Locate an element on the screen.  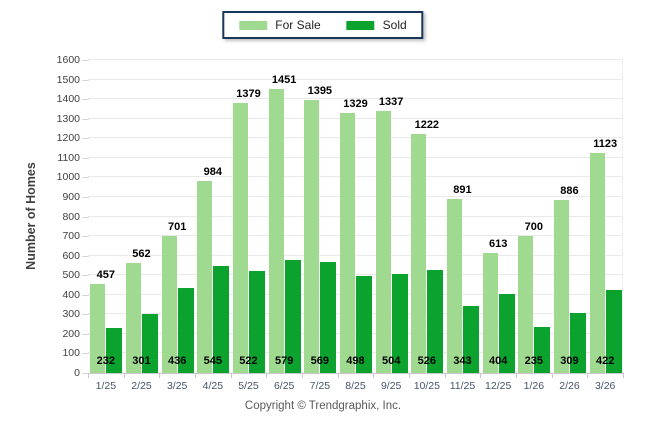
y-tick-label: 100 is located at coordinates (71, 353).